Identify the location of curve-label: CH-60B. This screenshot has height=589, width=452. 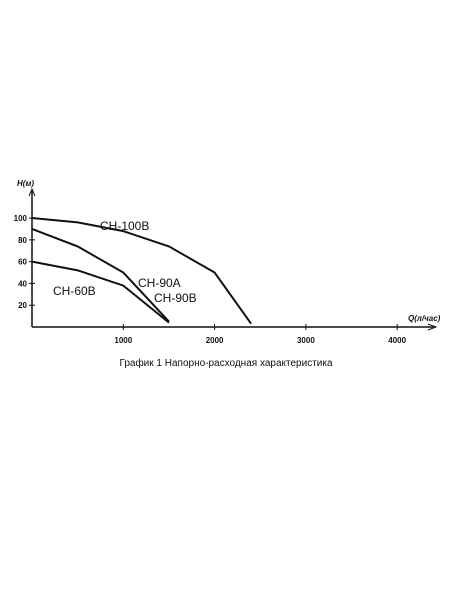
(74, 291).